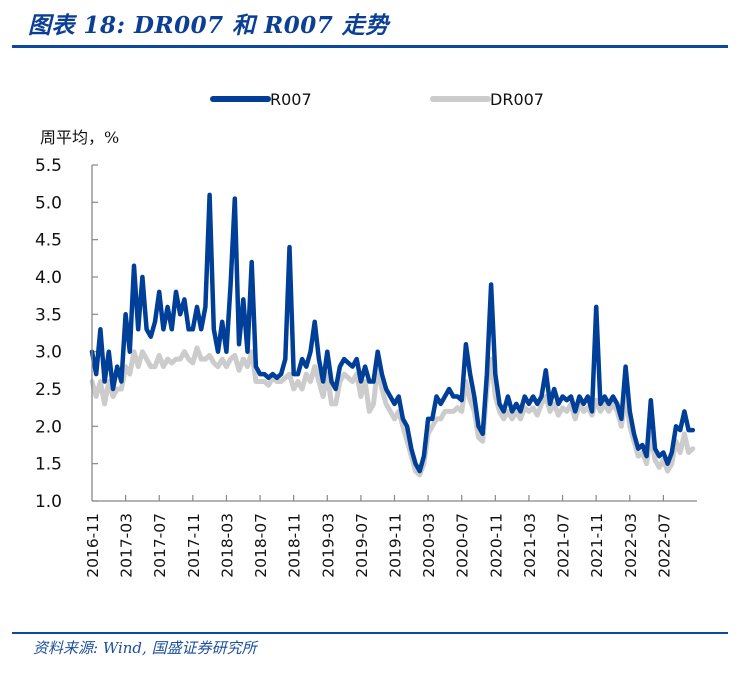 The height and width of the screenshot is (674, 740). What do you see at coordinates (79, 137) in the screenshot?
I see `y-axis-title: 周平均，%` at bounding box center [79, 137].